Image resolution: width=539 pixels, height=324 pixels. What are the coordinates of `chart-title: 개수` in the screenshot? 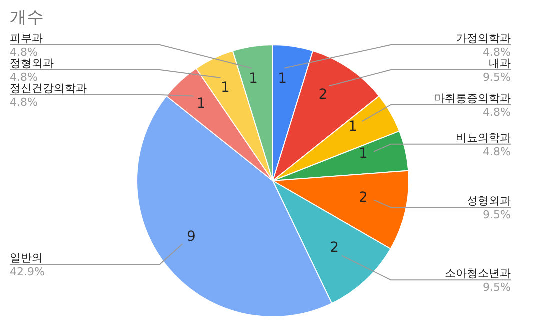 It's located at (27, 18).